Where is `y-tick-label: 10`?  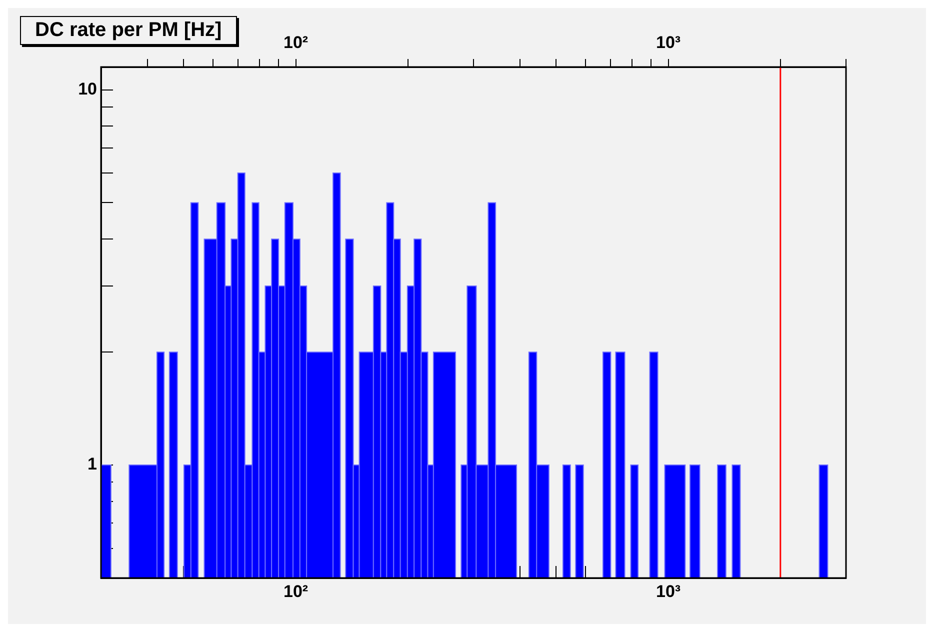 y-tick-label: 10 is located at coordinates (87, 88).